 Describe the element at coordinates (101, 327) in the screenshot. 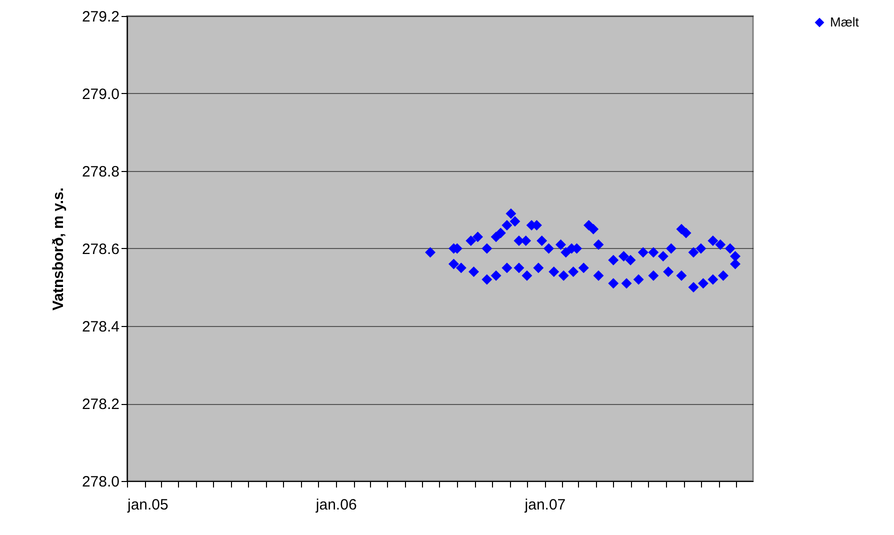

I see `y-tick-label: 278.4` at that location.